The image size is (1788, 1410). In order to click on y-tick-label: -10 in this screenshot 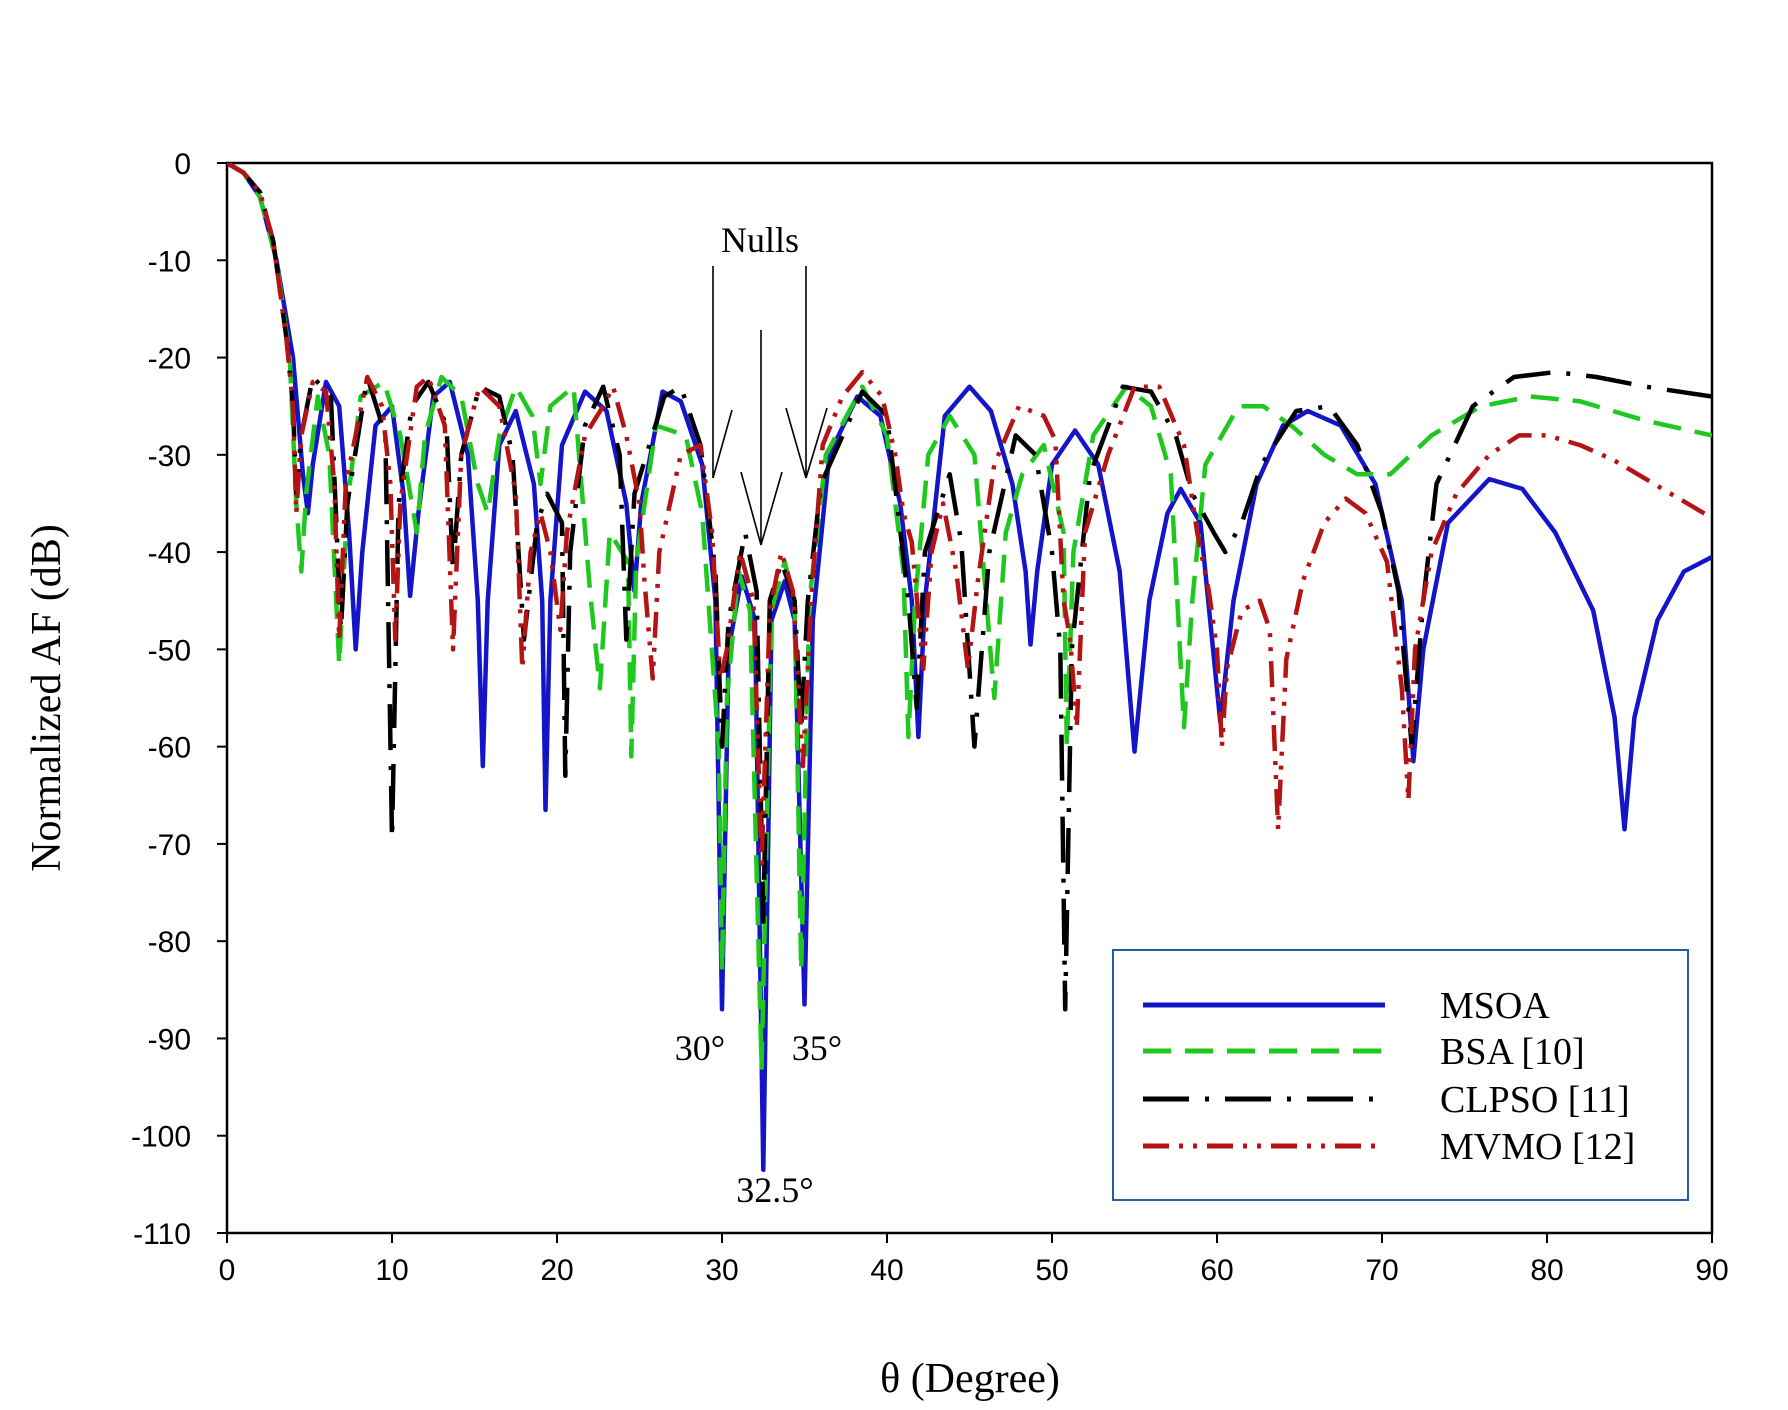, I will do `click(169, 261)`.